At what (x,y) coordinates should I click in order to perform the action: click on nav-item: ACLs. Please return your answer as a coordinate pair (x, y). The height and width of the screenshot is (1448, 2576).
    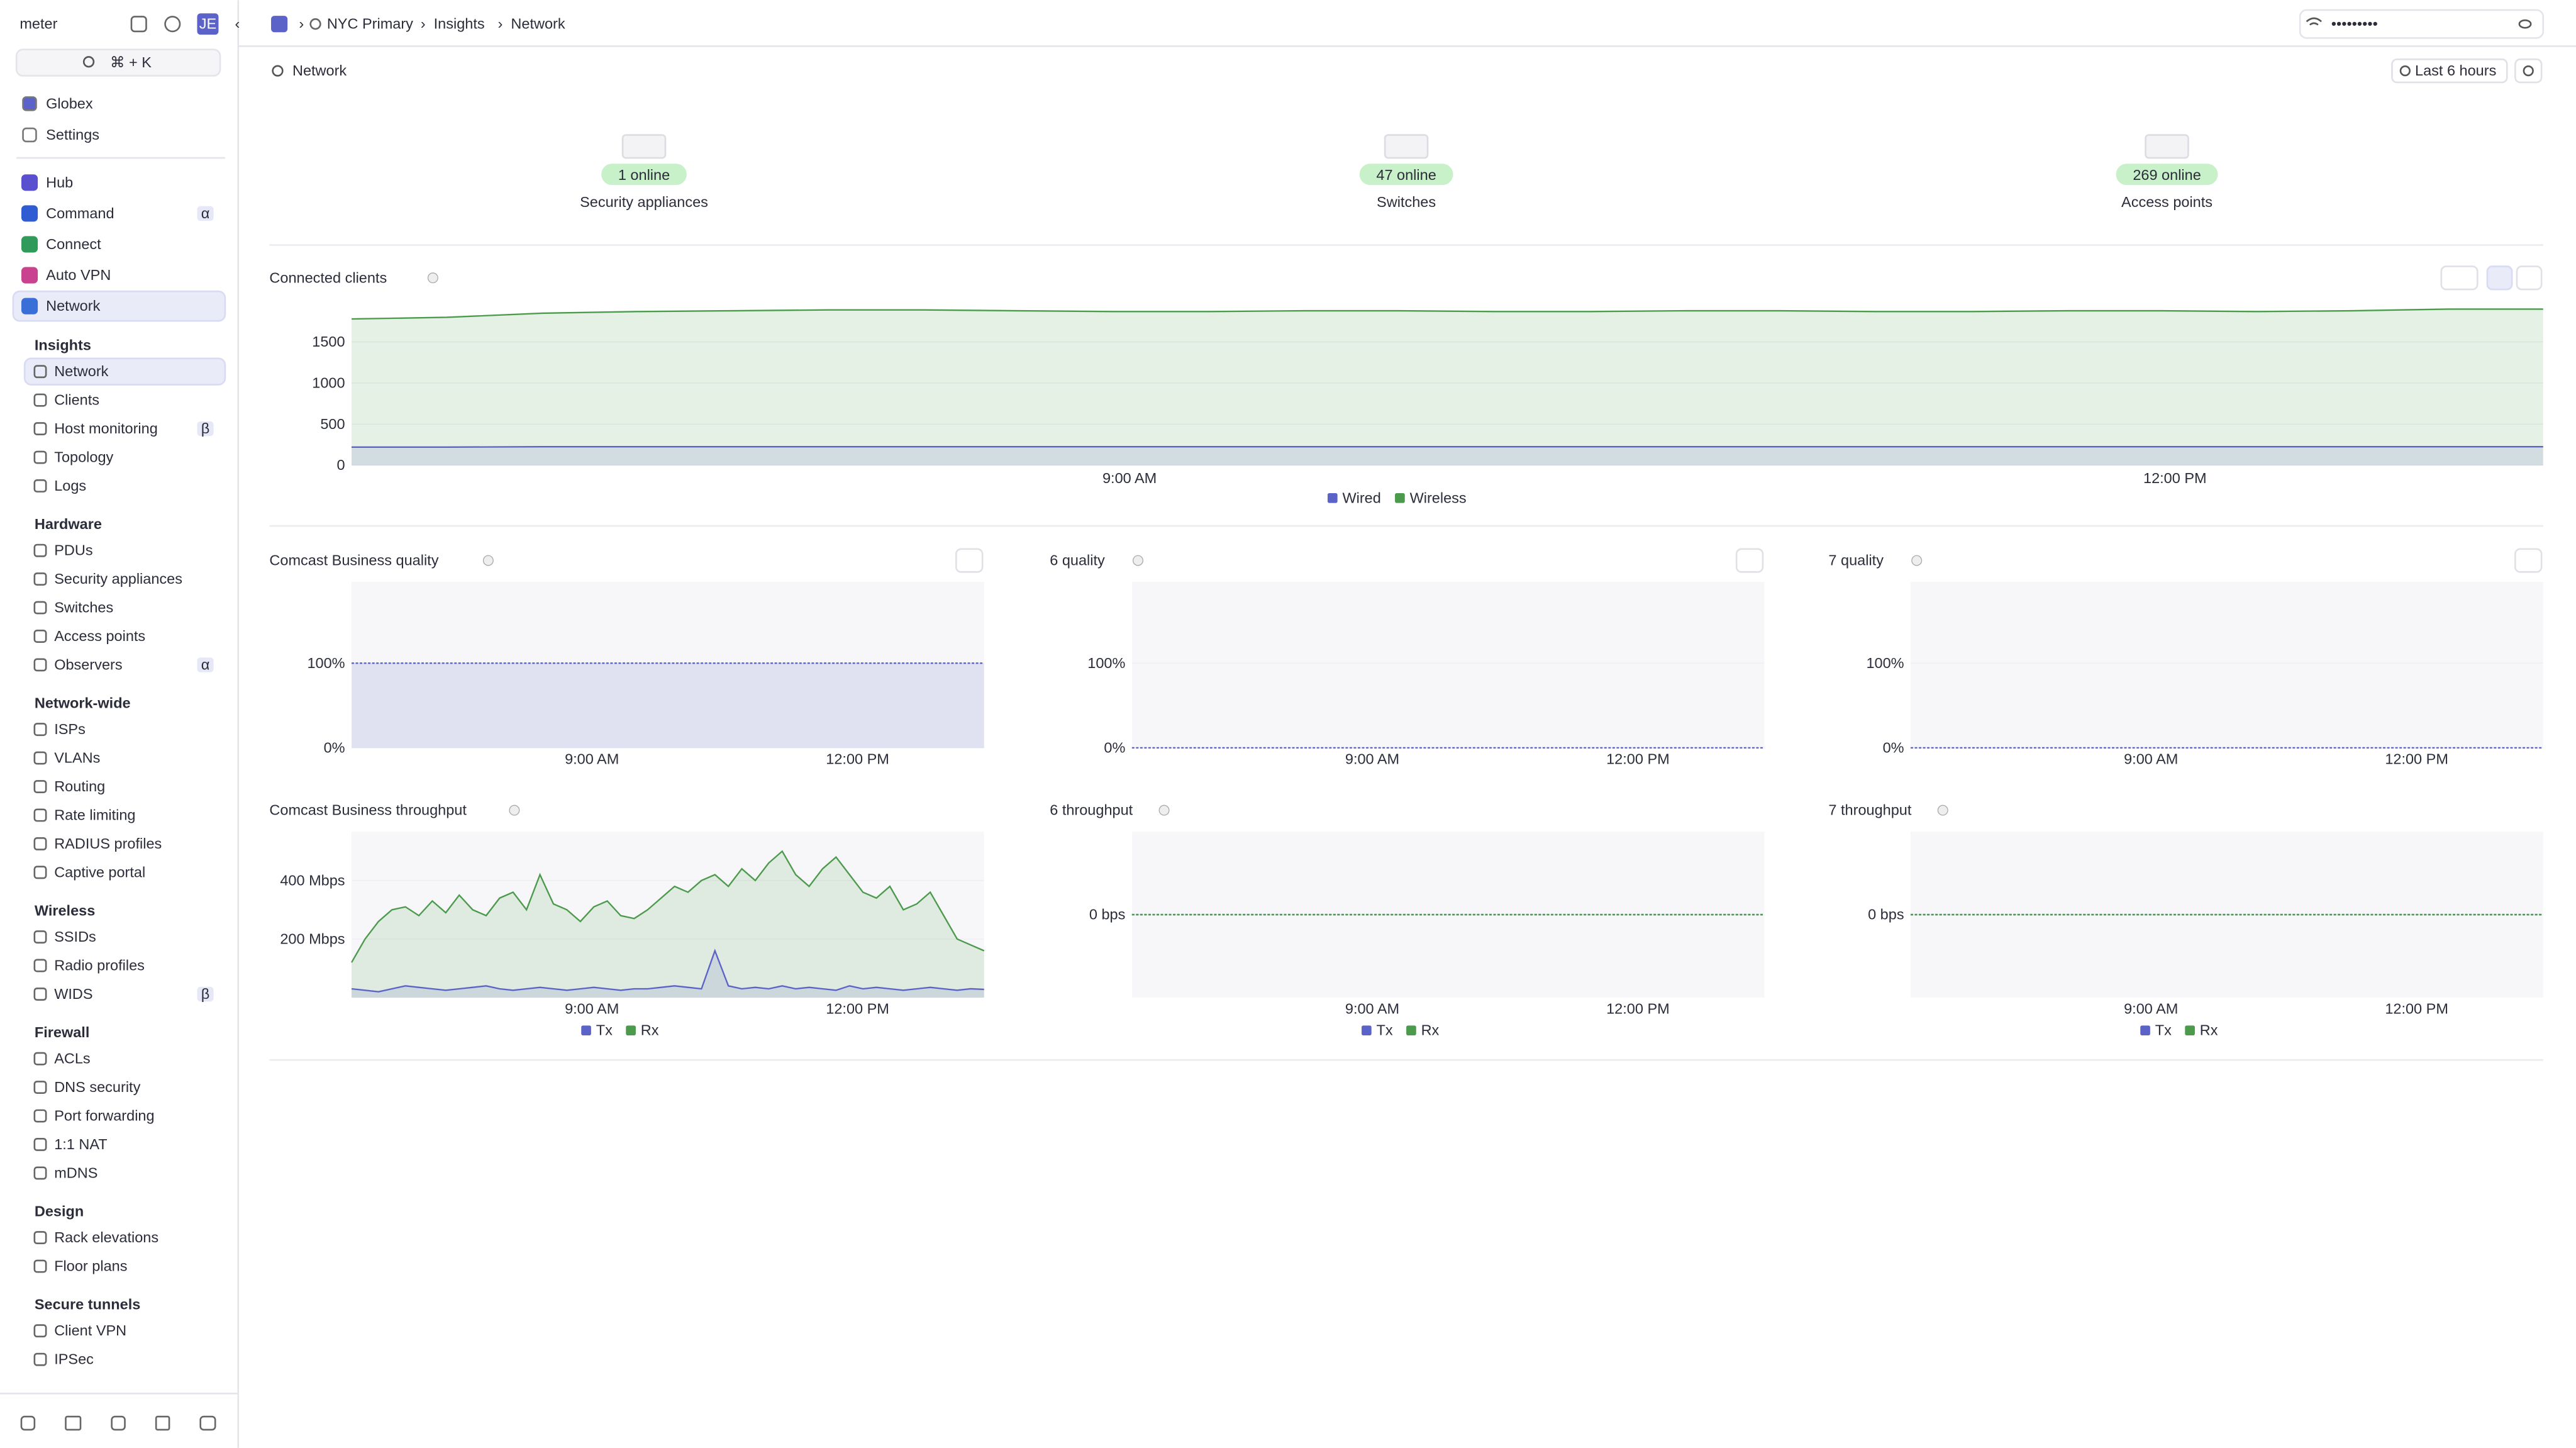
    Looking at the image, I should click on (72, 1058).